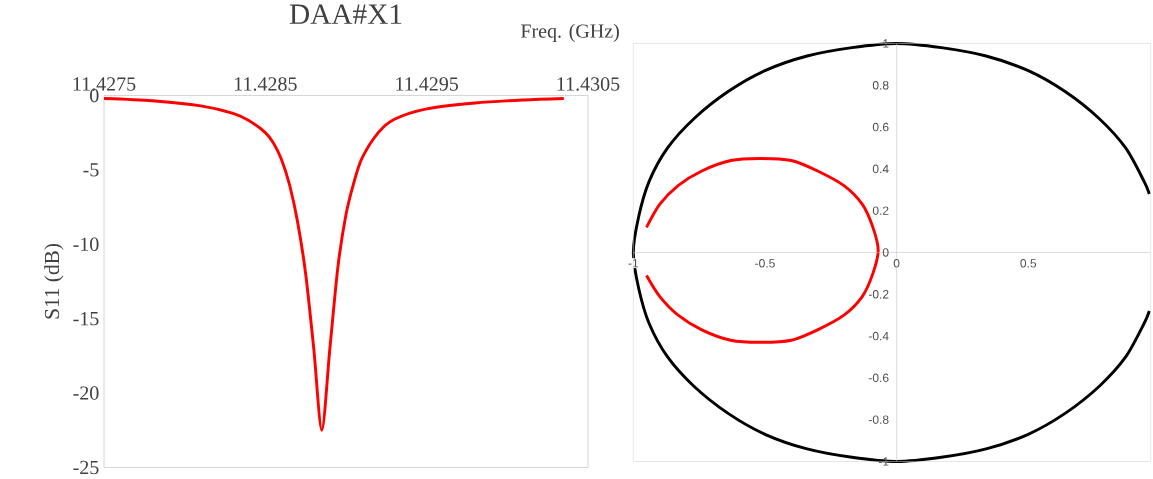 The image size is (1153, 479). I want to click on x-tick-label: 11.4295, so click(427, 84).